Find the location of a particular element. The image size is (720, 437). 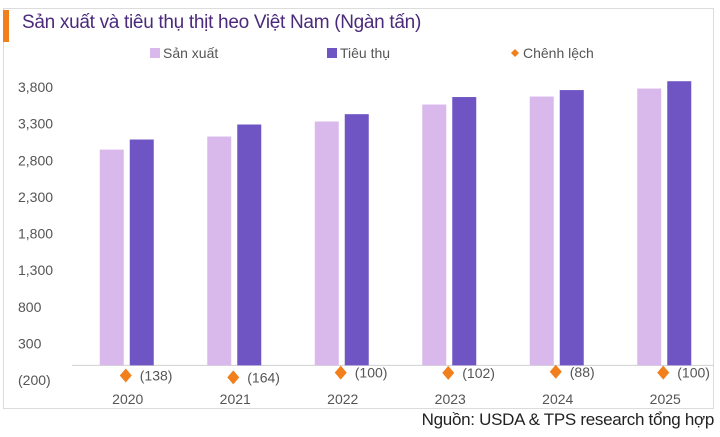

x-tick-label: 2022 is located at coordinates (342, 399).